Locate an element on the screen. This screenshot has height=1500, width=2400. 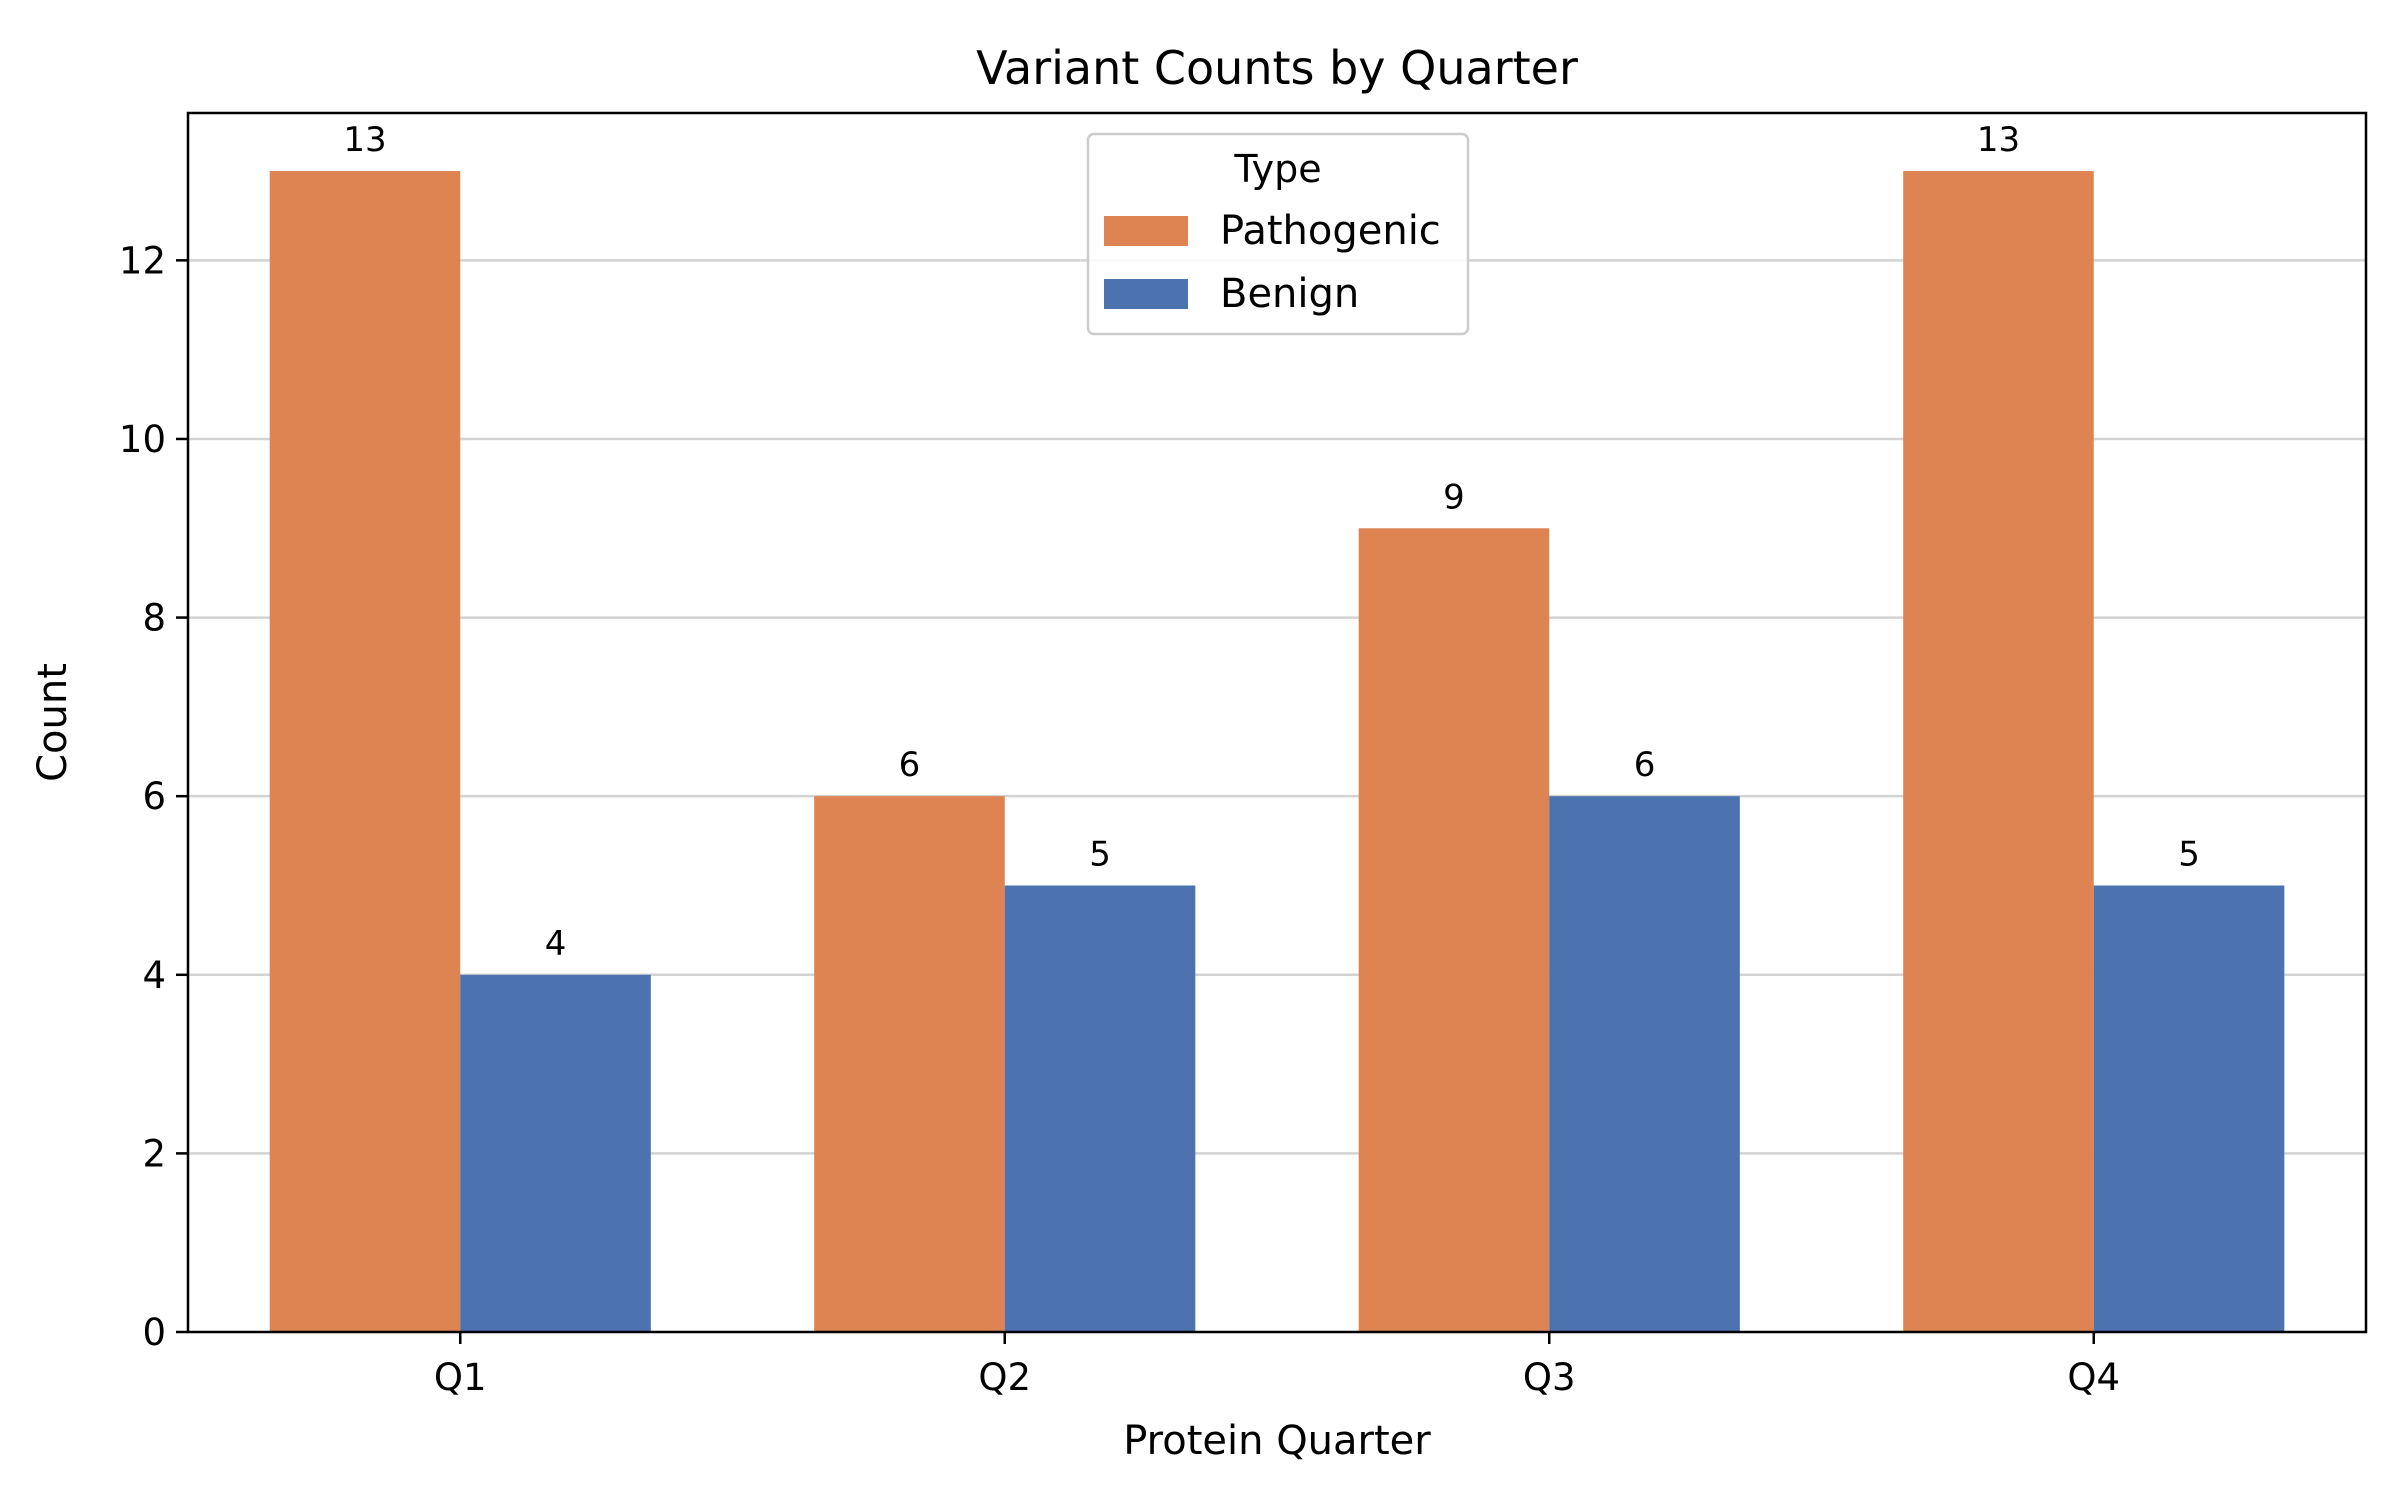
x-tick-label: Q1 is located at coordinates (460, 1377).